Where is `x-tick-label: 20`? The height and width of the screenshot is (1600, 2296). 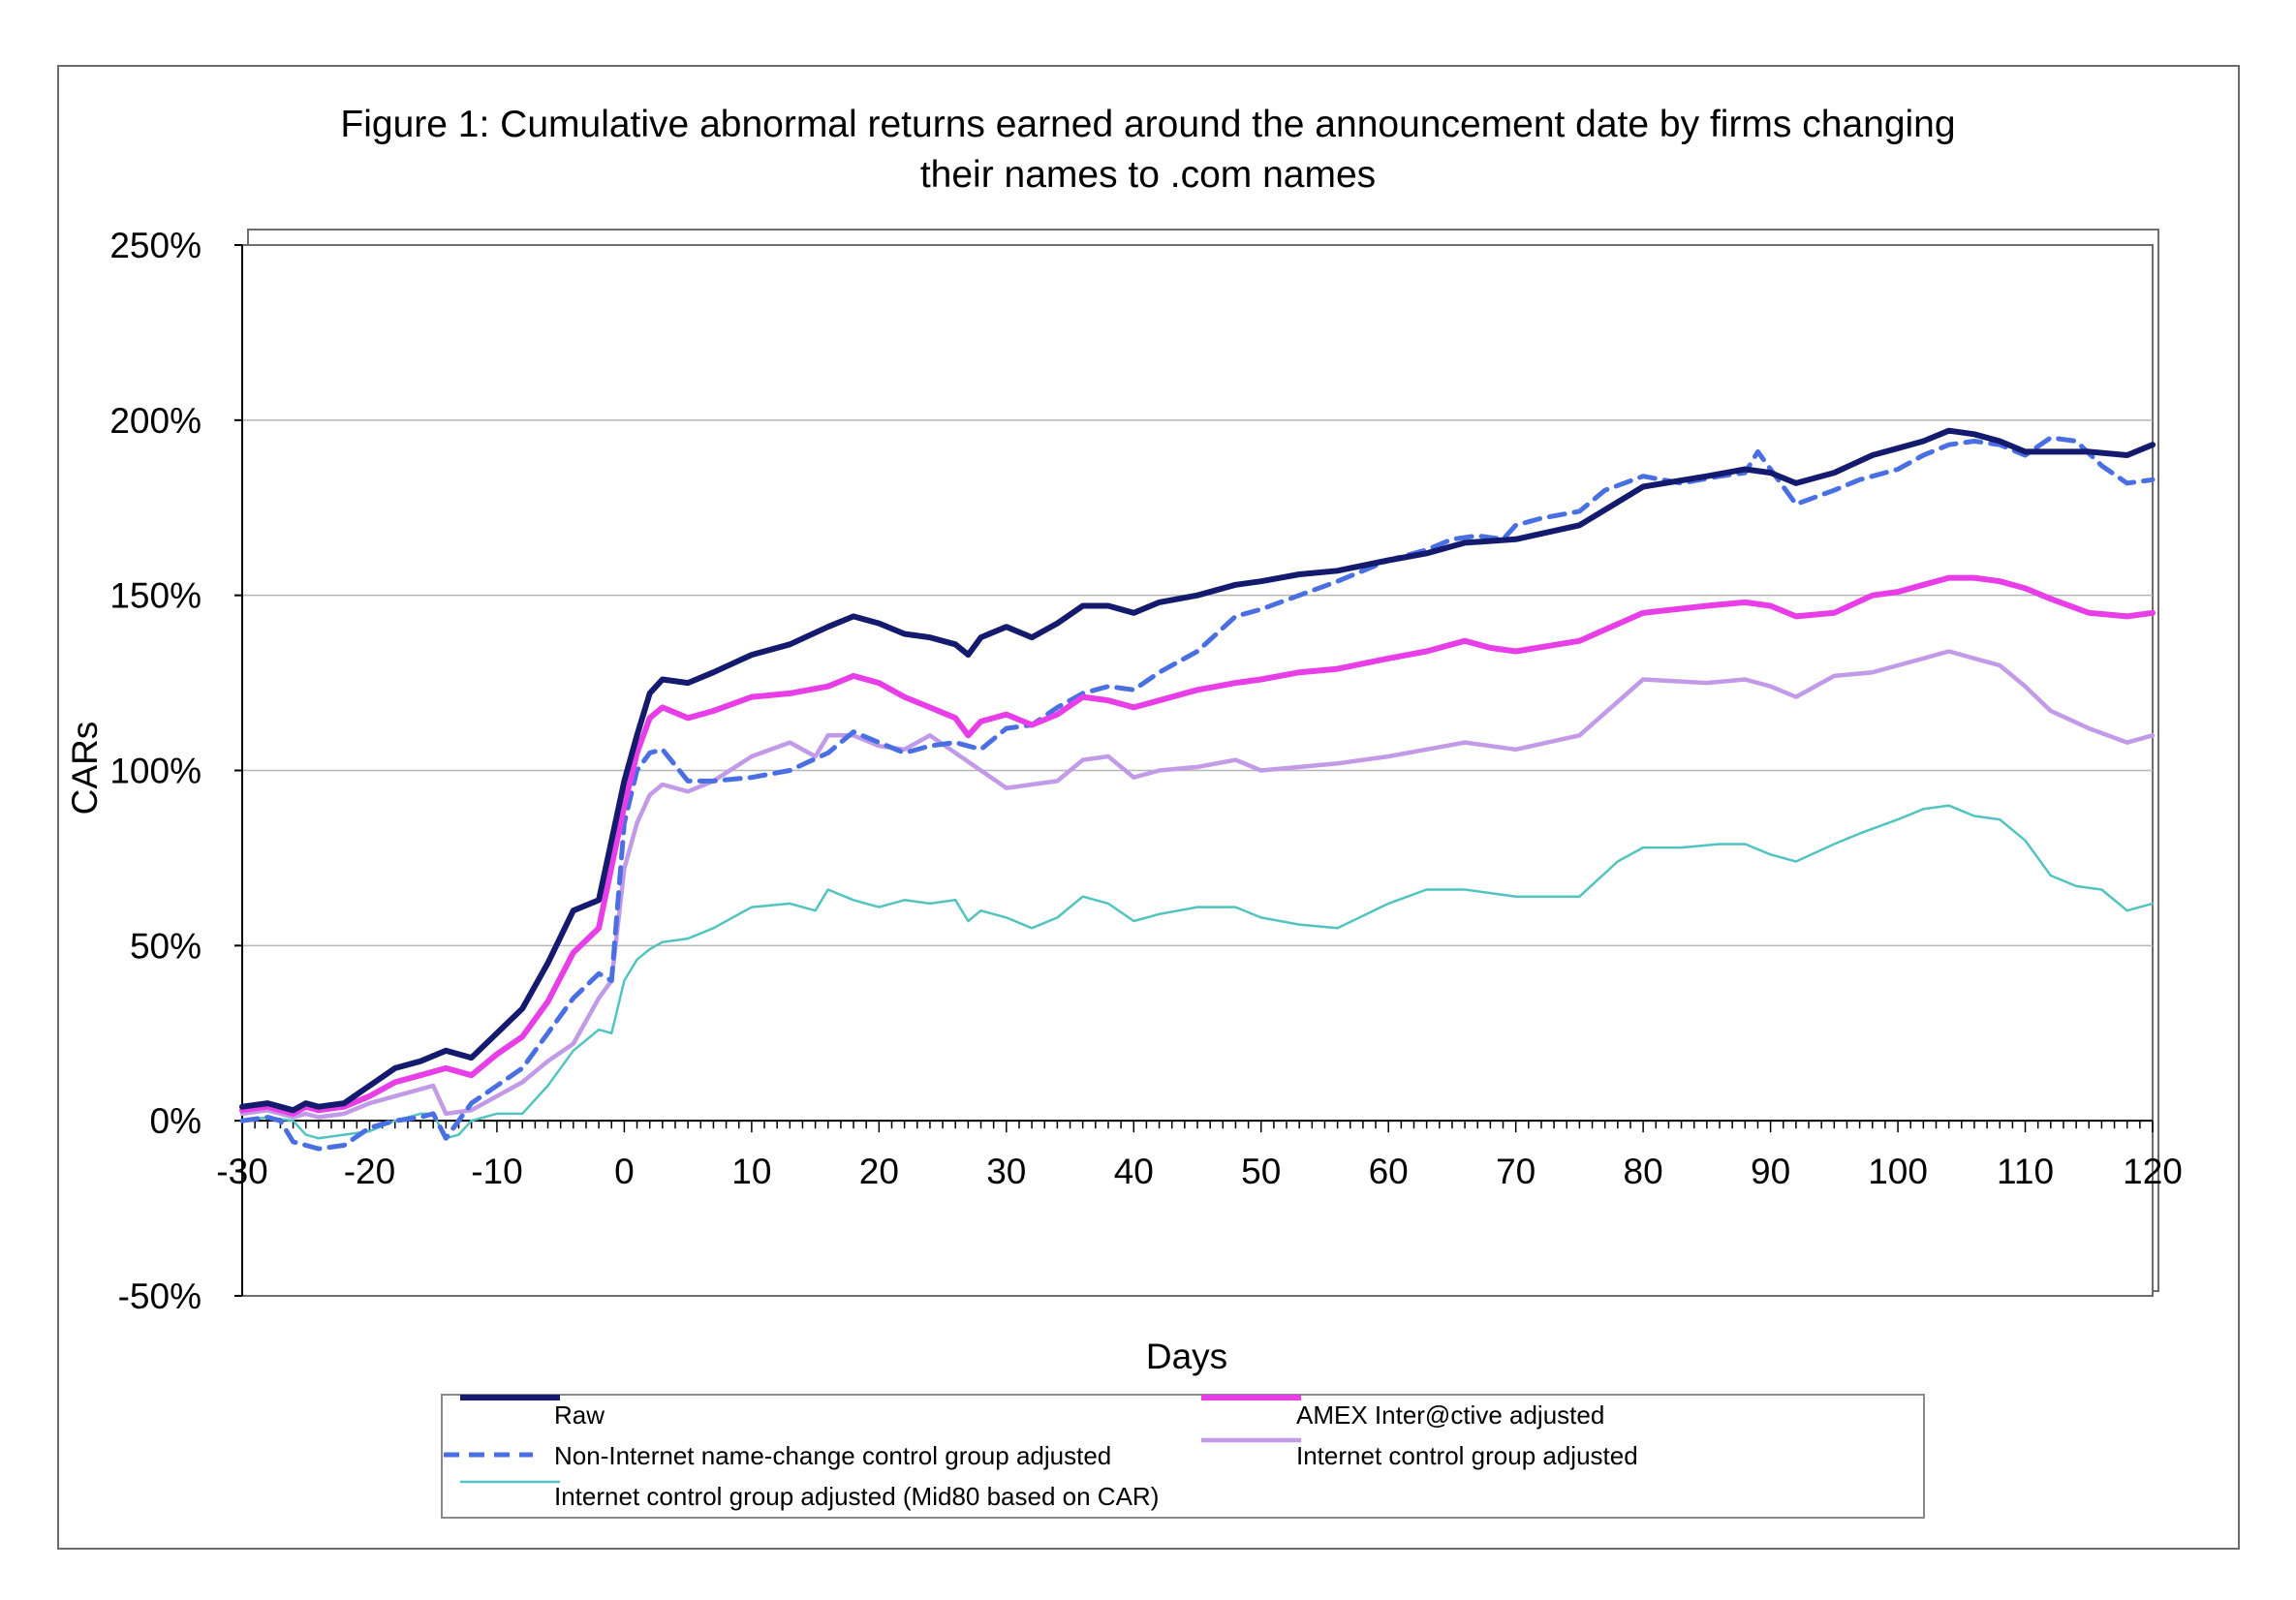 x-tick-label: 20 is located at coordinates (879, 1171).